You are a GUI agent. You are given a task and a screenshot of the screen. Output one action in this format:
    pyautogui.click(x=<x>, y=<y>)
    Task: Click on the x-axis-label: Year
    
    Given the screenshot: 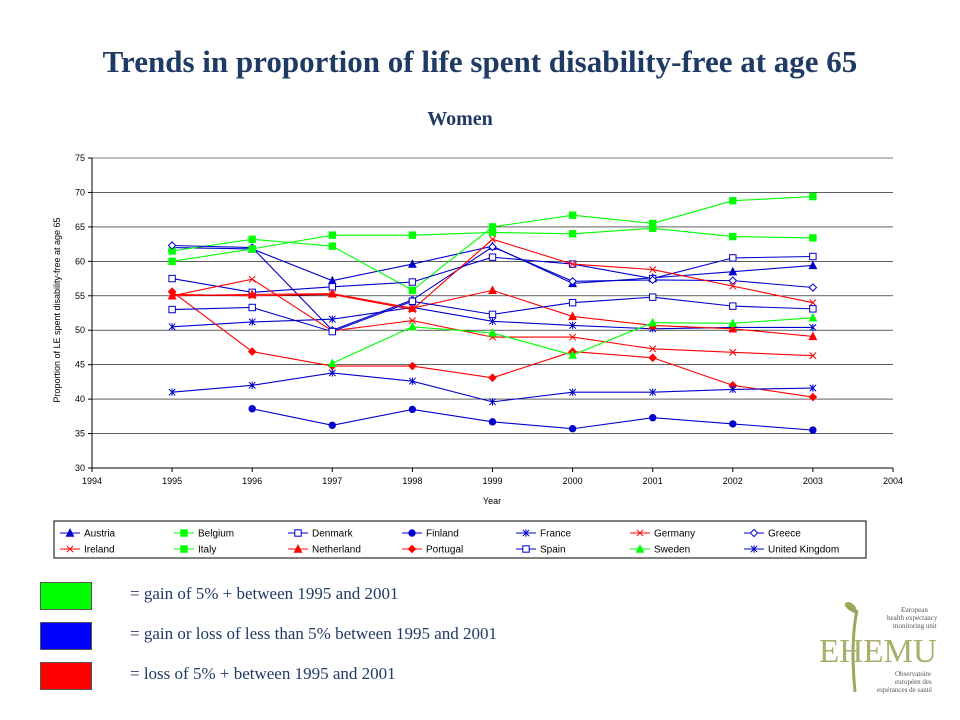 What is the action you would take?
    pyautogui.click(x=492, y=501)
    